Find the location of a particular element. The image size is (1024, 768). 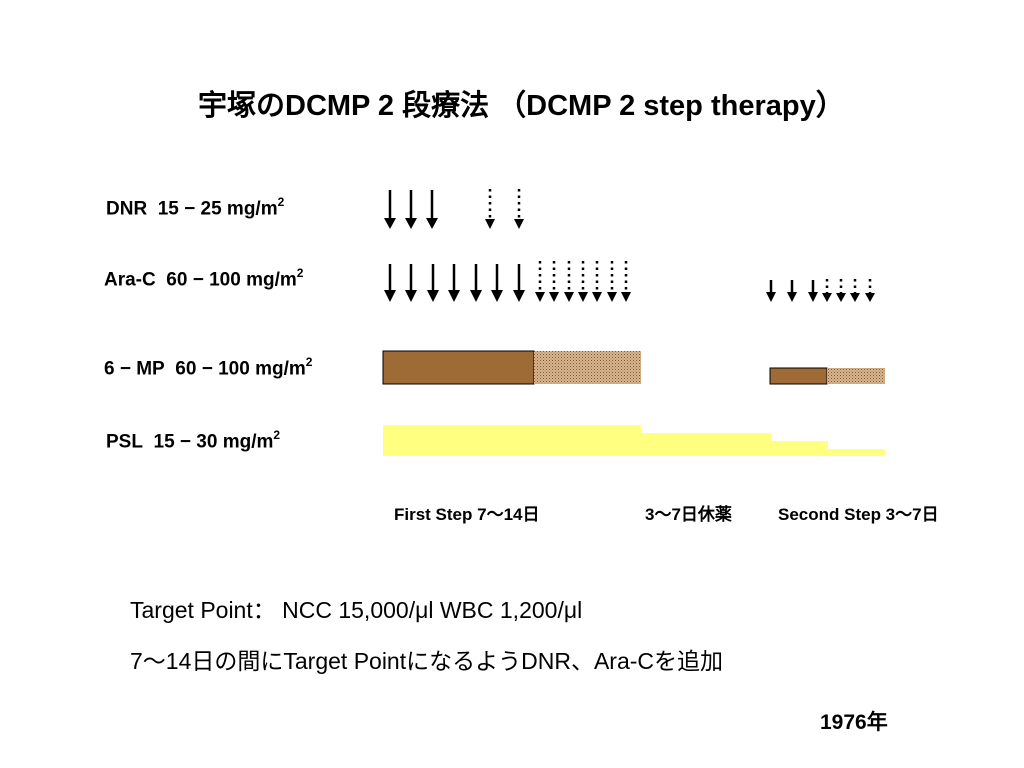

mp-bar-second-optional is located at coordinates (856, 376).